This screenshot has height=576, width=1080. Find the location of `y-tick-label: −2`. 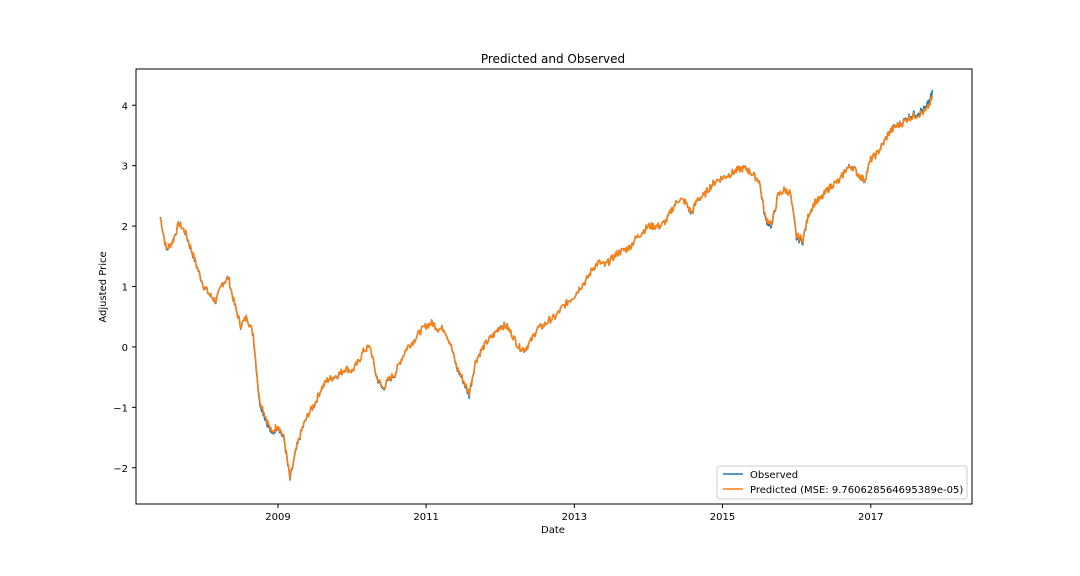

y-tick-label: −2 is located at coordinates (120, 469).